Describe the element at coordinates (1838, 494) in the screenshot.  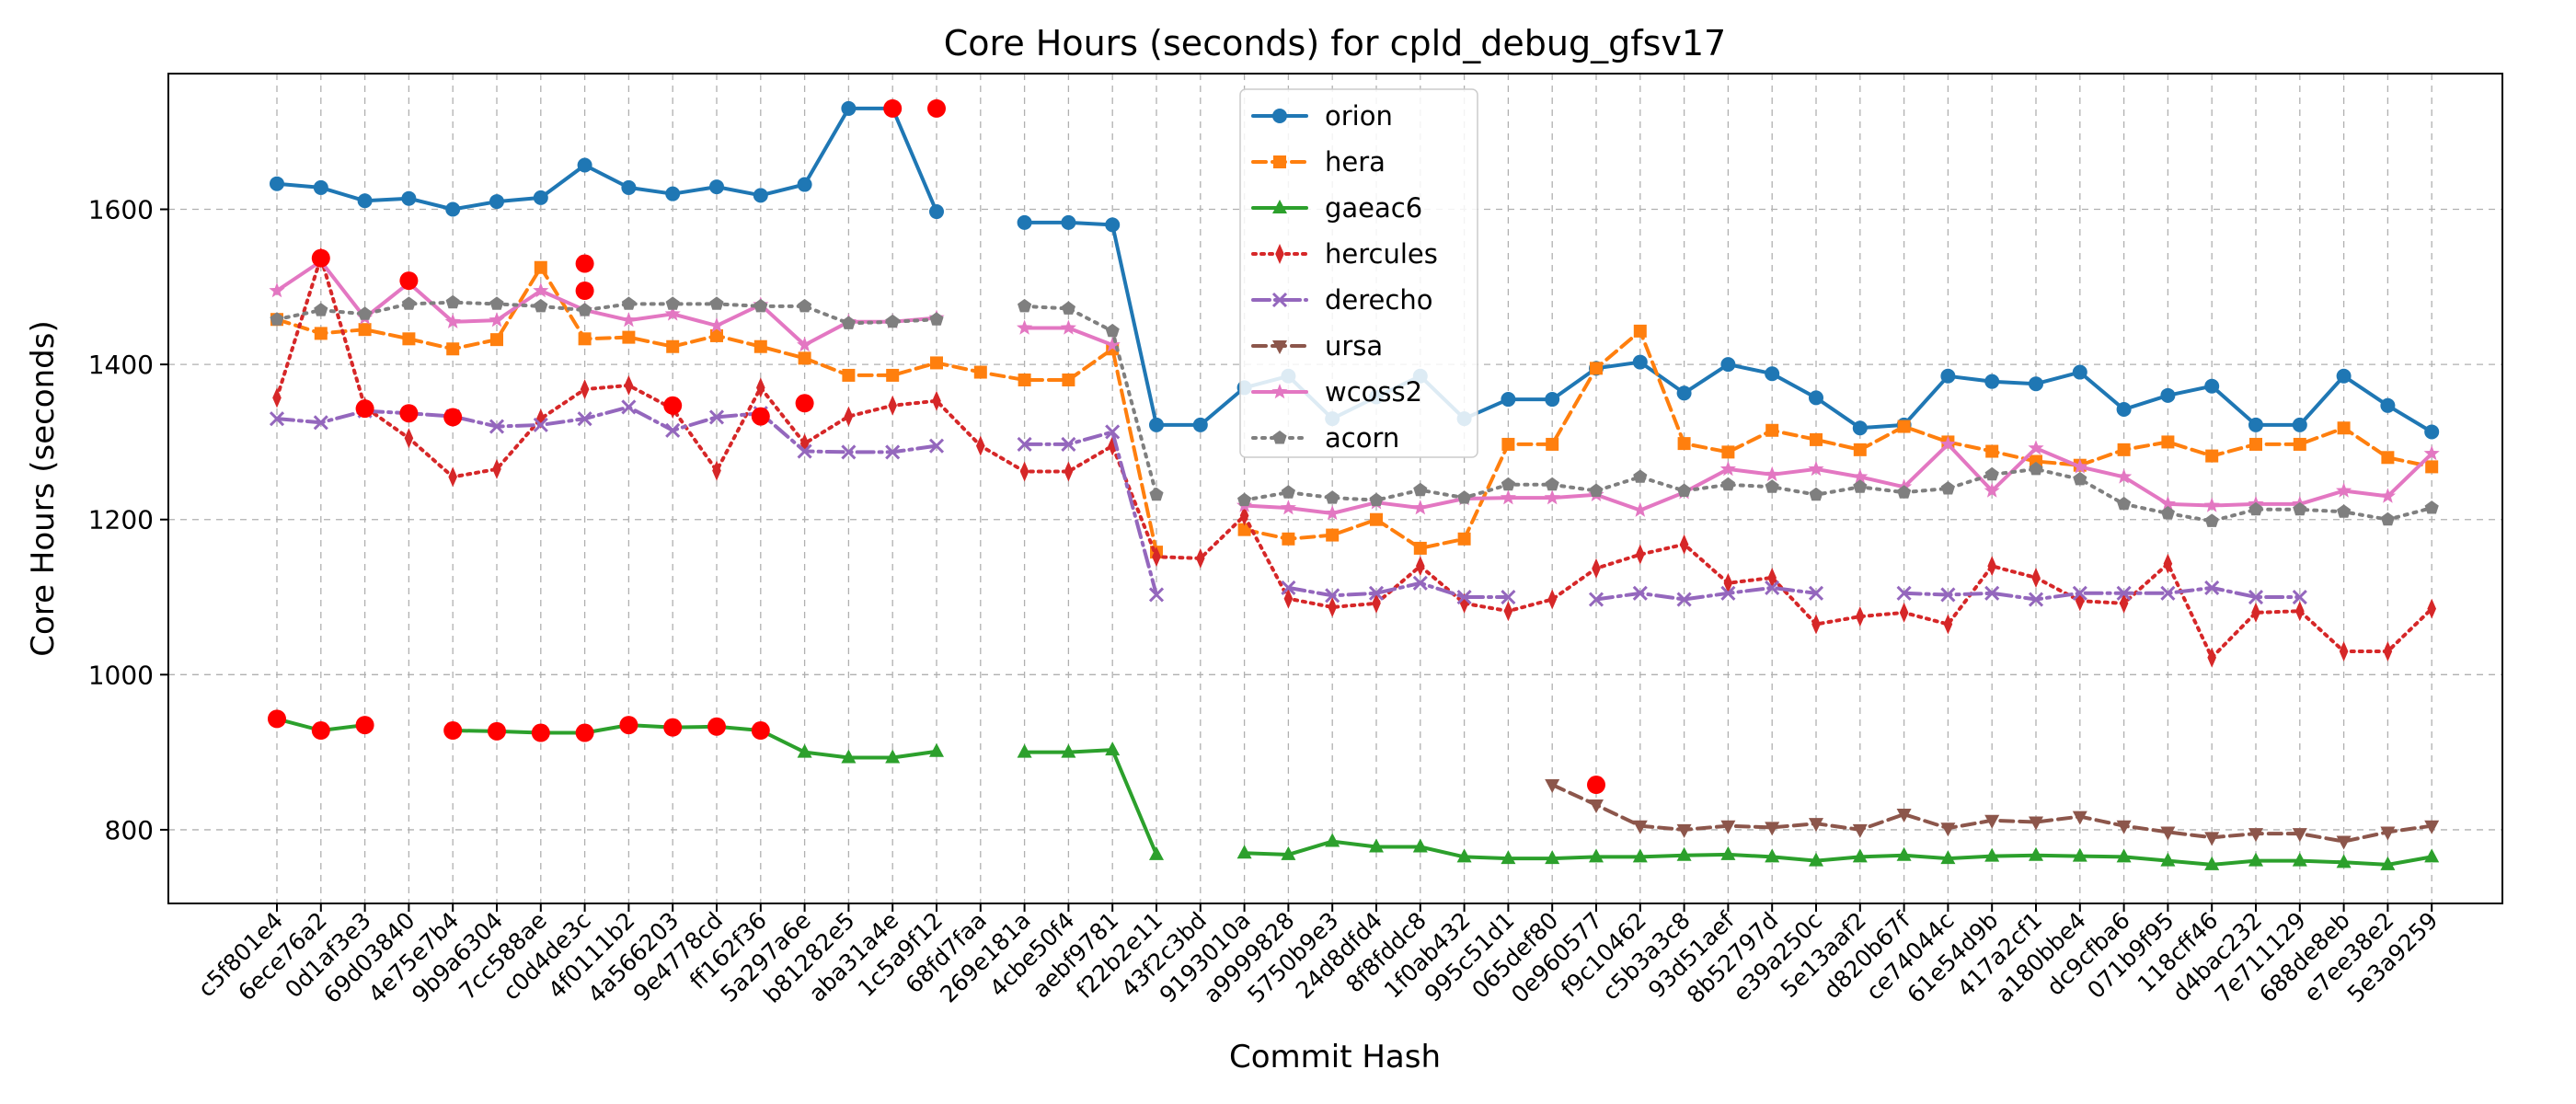
I see `series-line-acorn` at that location.